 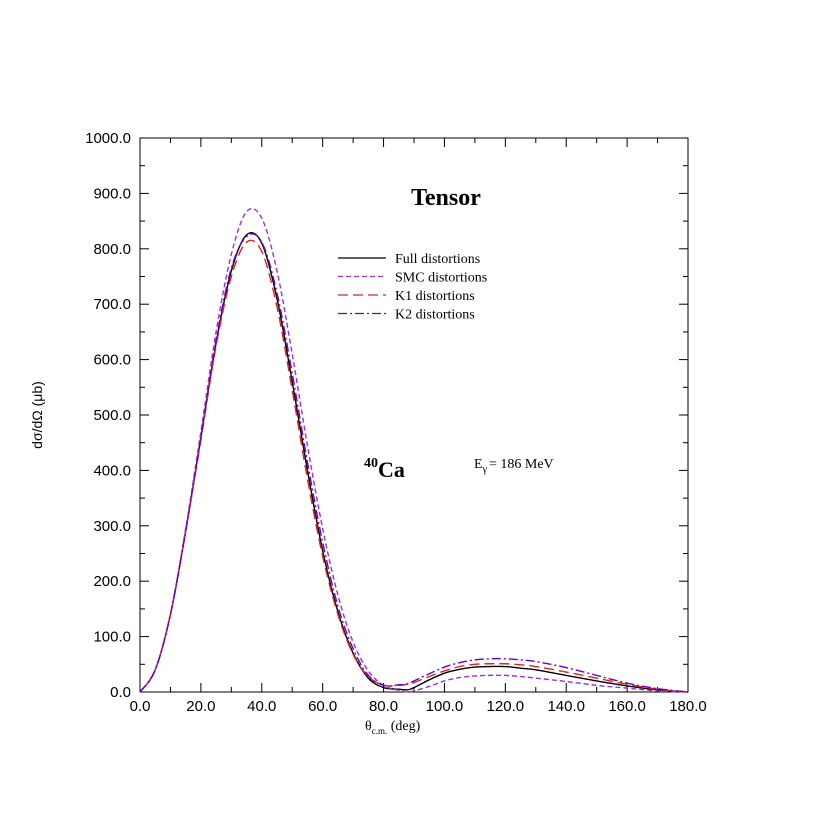 I want to click on y-tick-label: 1000.0, so click(x=108, y=138).